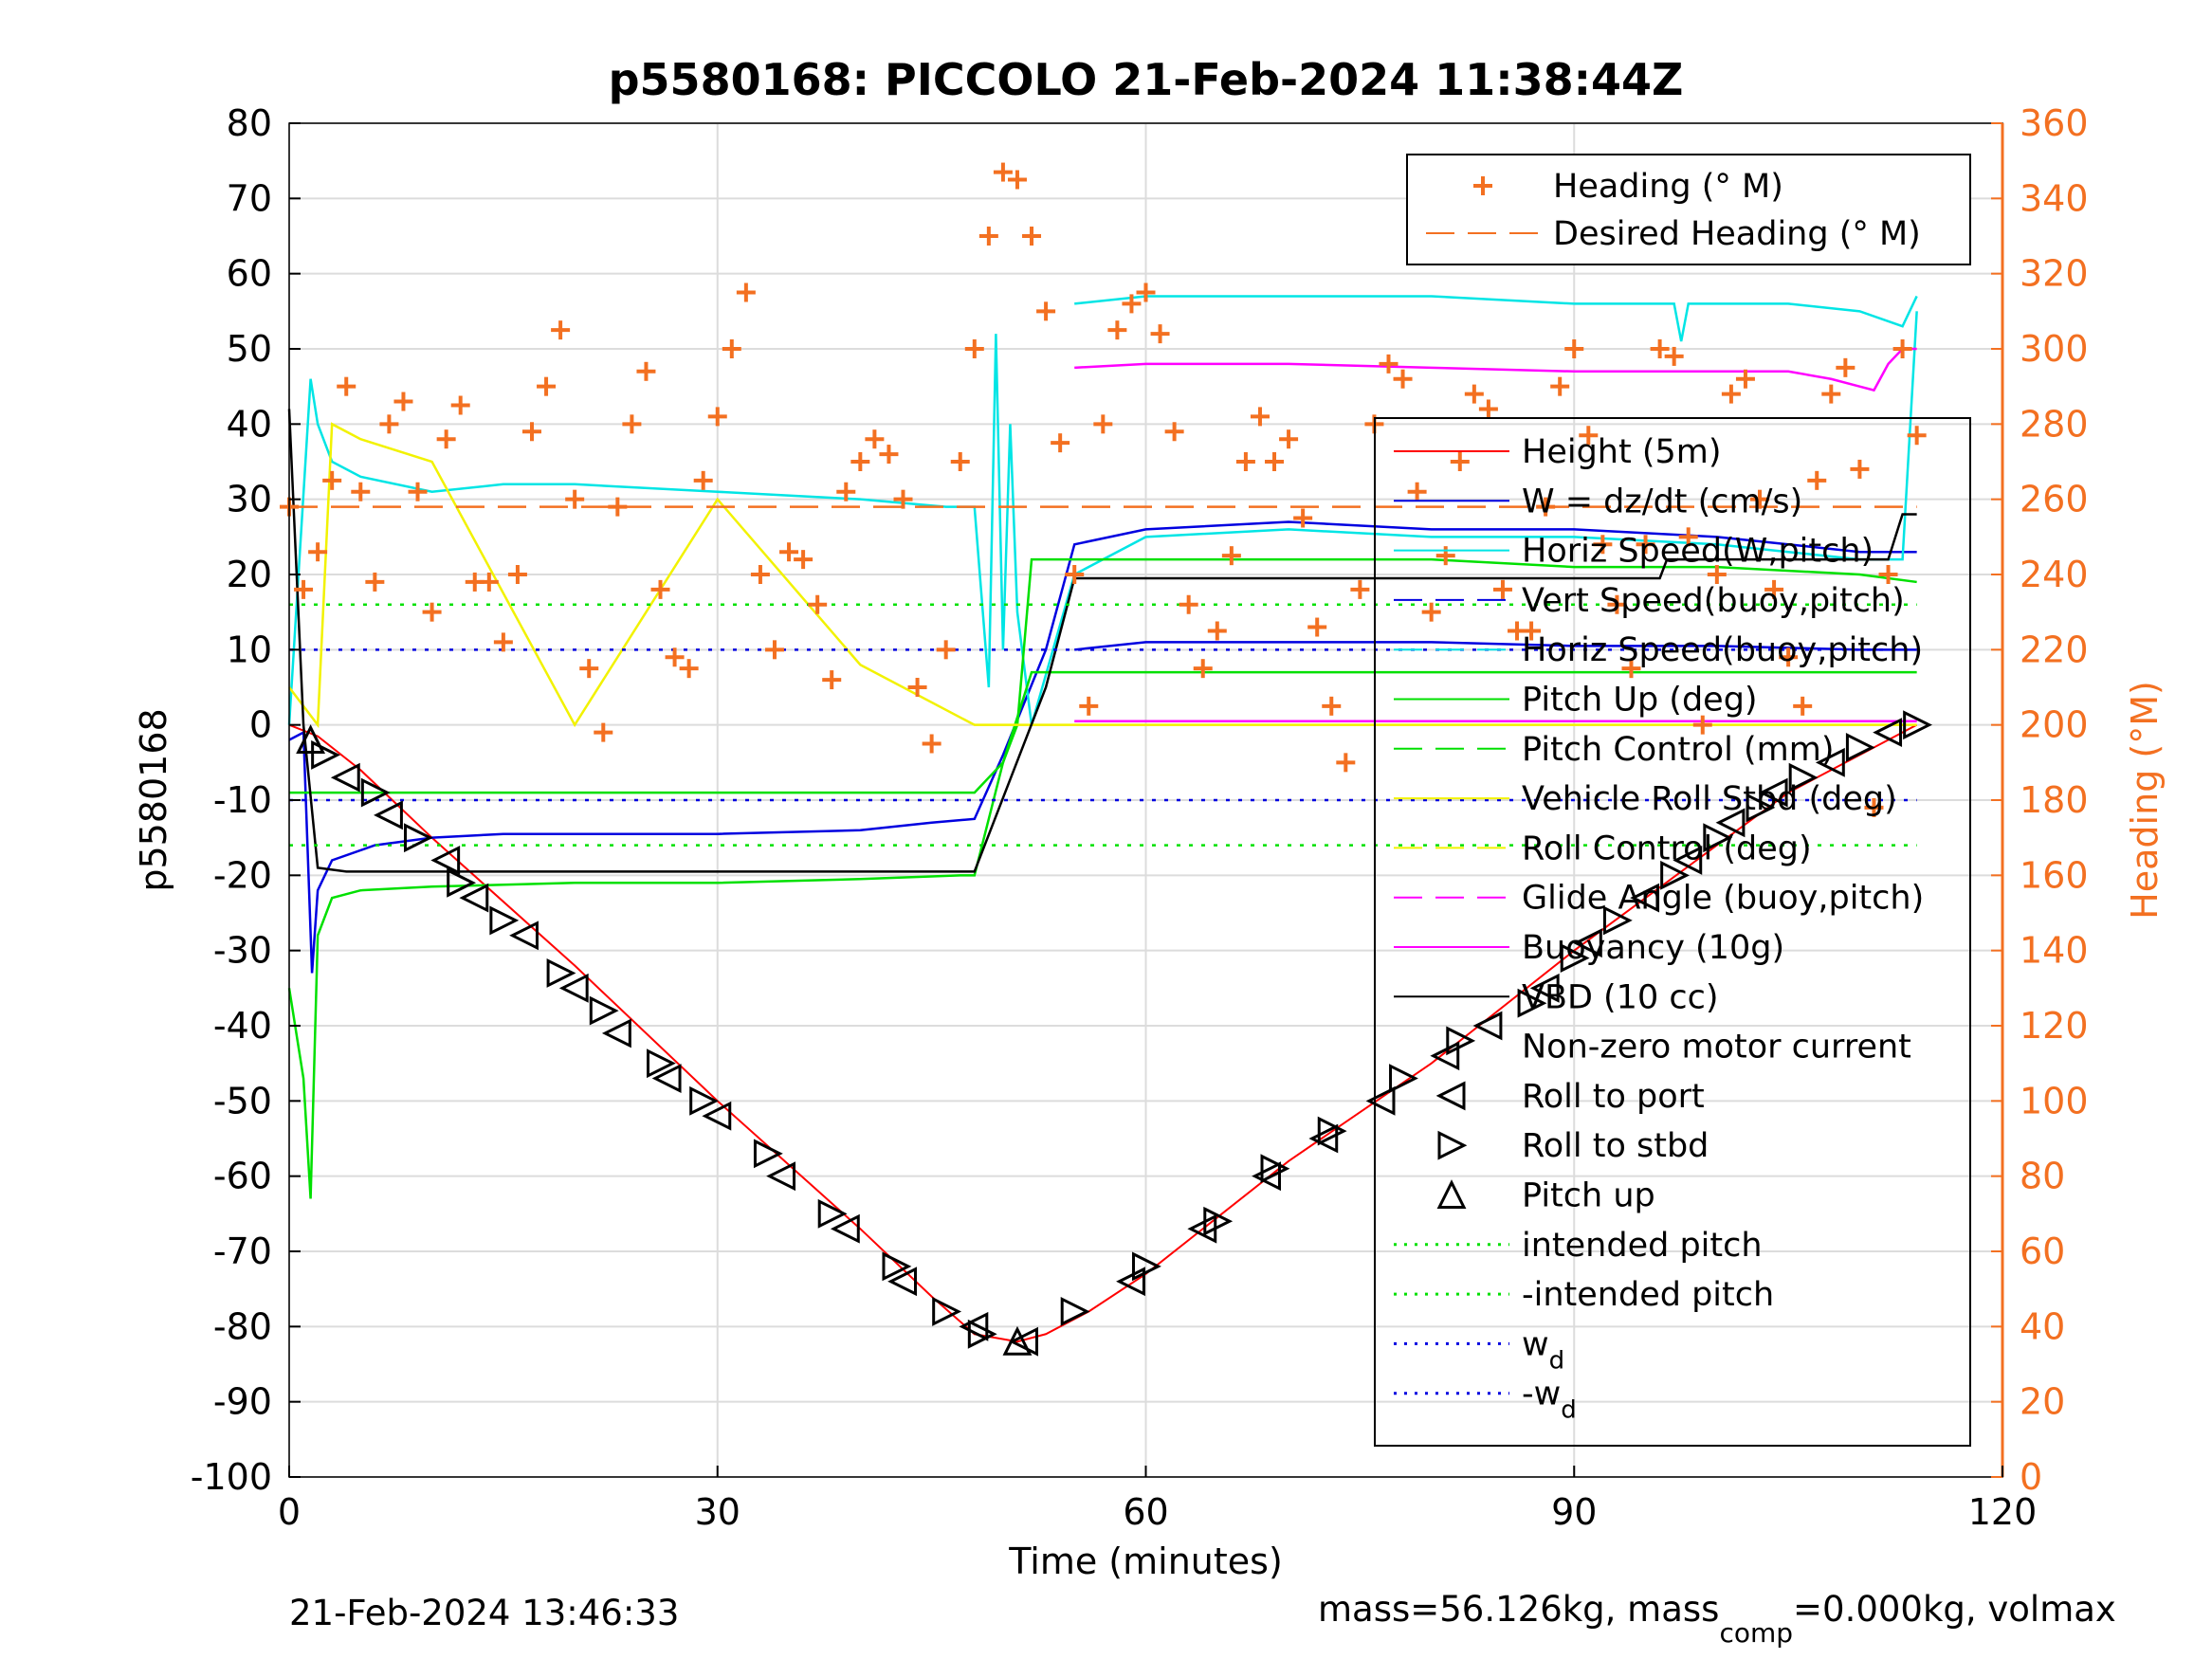 The image size is (2212, 1659). What do you see at coordinates (1615, 1146) in the screenshot?
I see `legend-main-label: Roll to stbd` at bounding box center [1615, 1146].